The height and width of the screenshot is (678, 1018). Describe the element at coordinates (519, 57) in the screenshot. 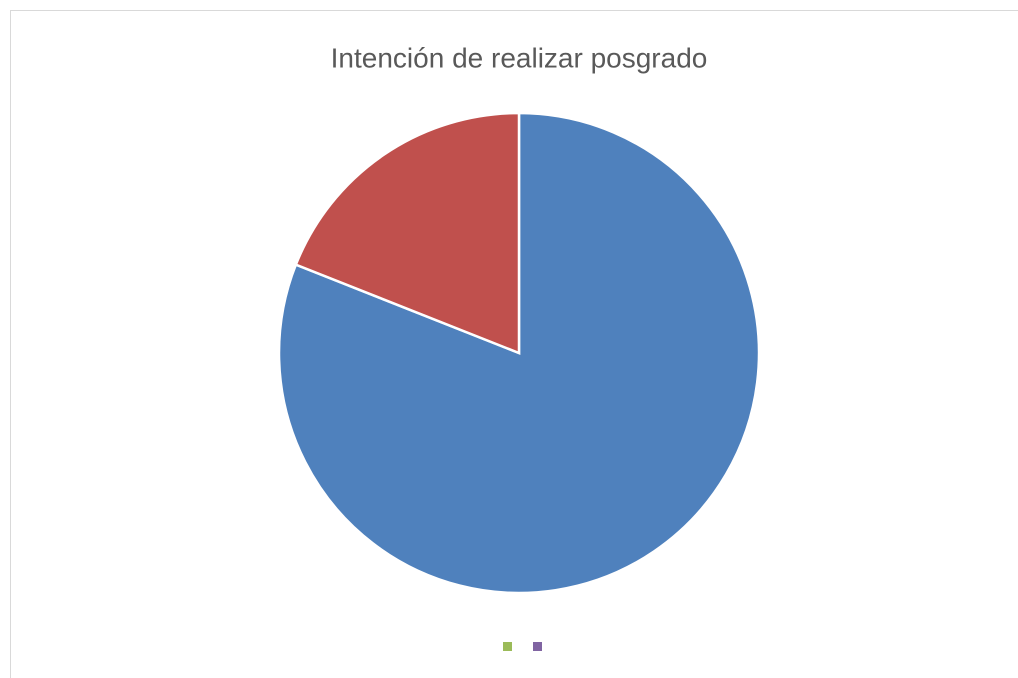

I see `chart-title: Intención de realizar posgrado` at that location.